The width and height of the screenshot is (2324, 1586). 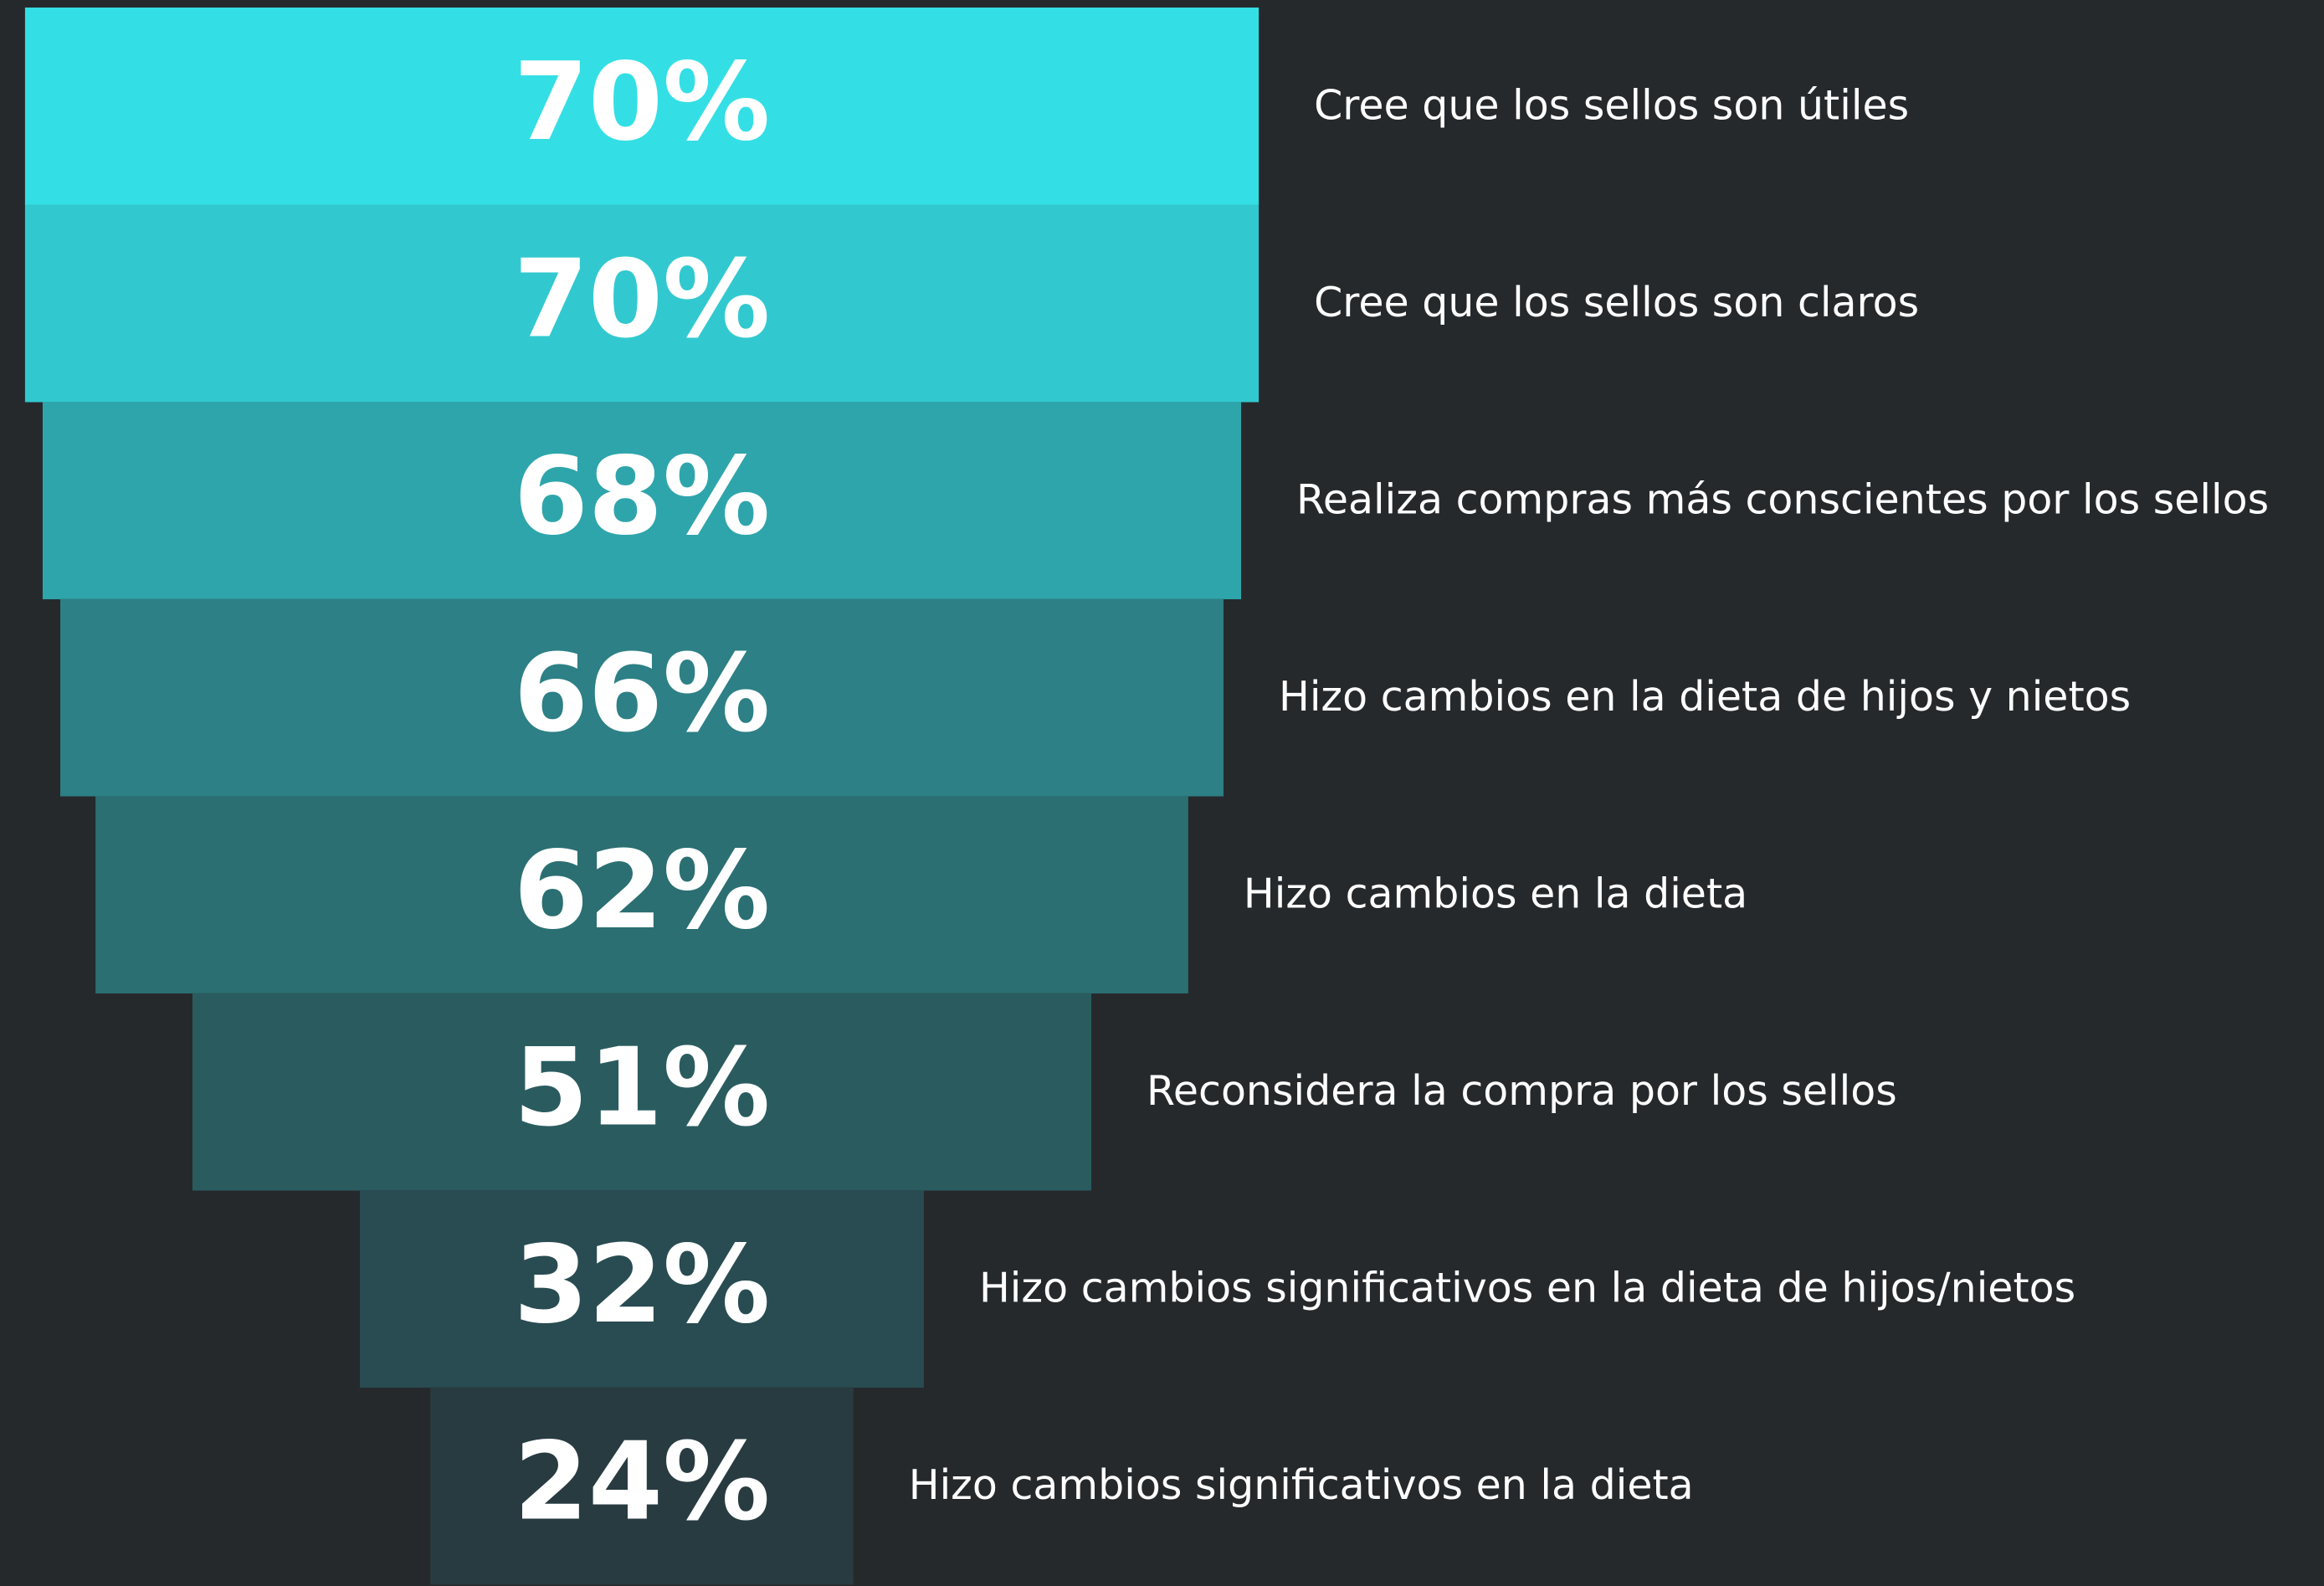 I want to click on value-label: 32%, so click(x=642, y=1285).